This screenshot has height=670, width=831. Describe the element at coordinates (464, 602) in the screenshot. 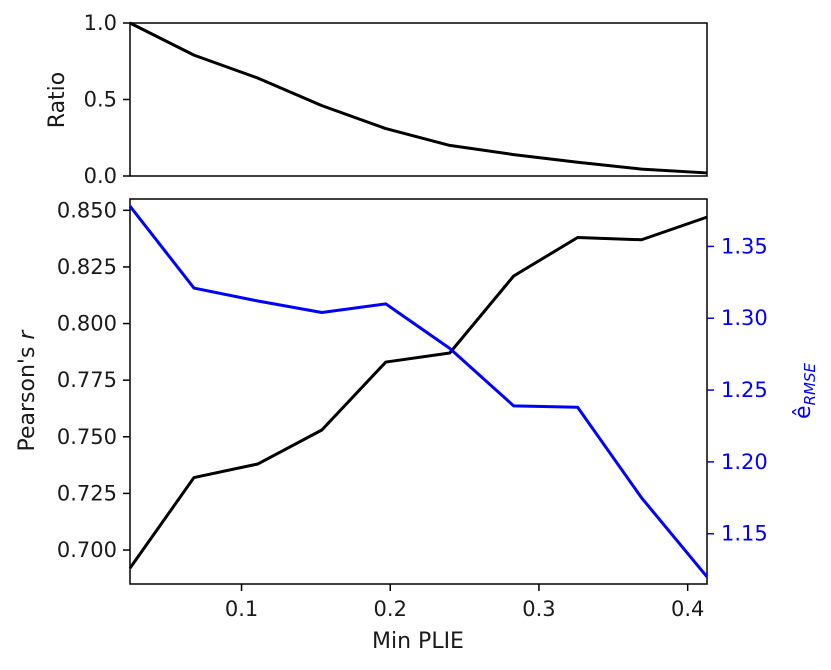

I see `plie-x-ticks: 0.1 0.2 0.3 0.4` at that location.